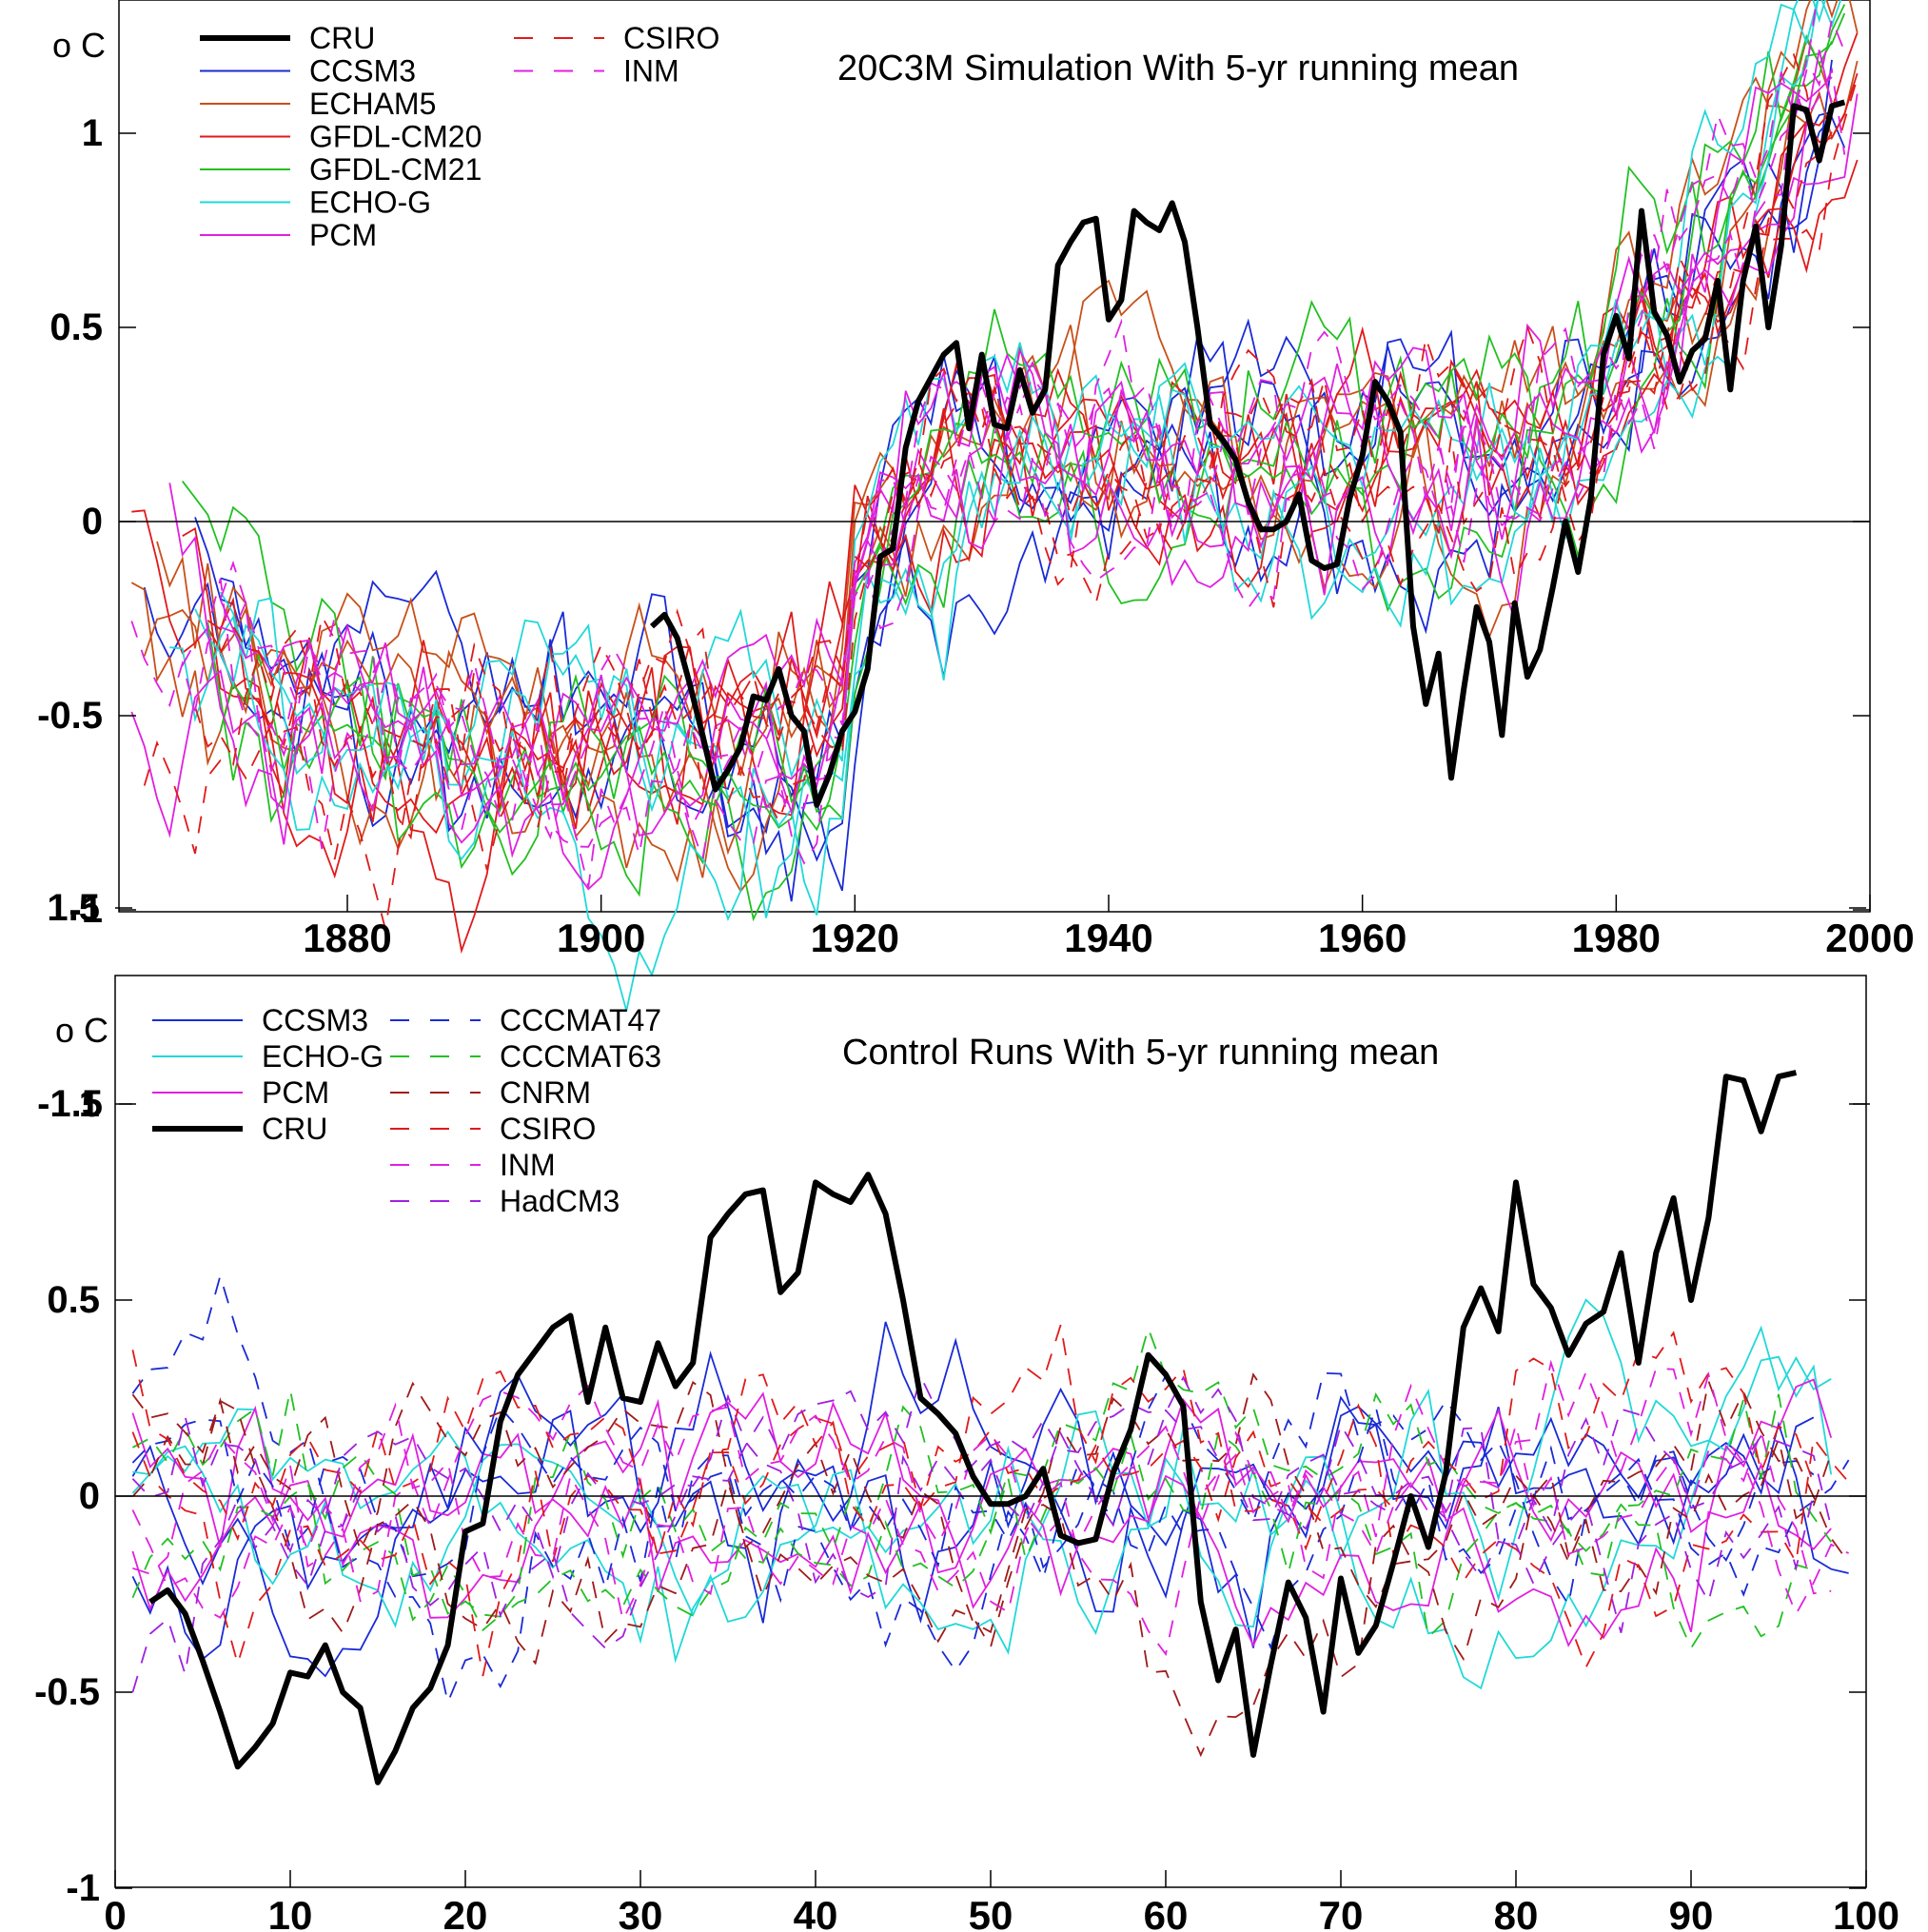 Image resolution: width=1928 pixels, height=1932 pixels. I want to click on legend-label: GFDL-CM21, so click(395, 169).